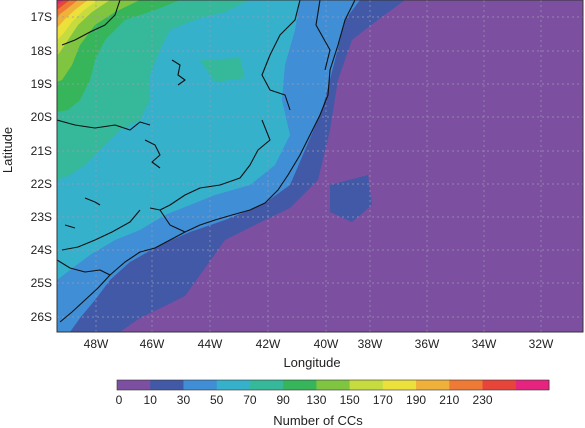 The height and width of the screenshot is (428, 585). Describe the element at coordinates (60, 2) in the screenshot. I see `contour-level-max` at that location.